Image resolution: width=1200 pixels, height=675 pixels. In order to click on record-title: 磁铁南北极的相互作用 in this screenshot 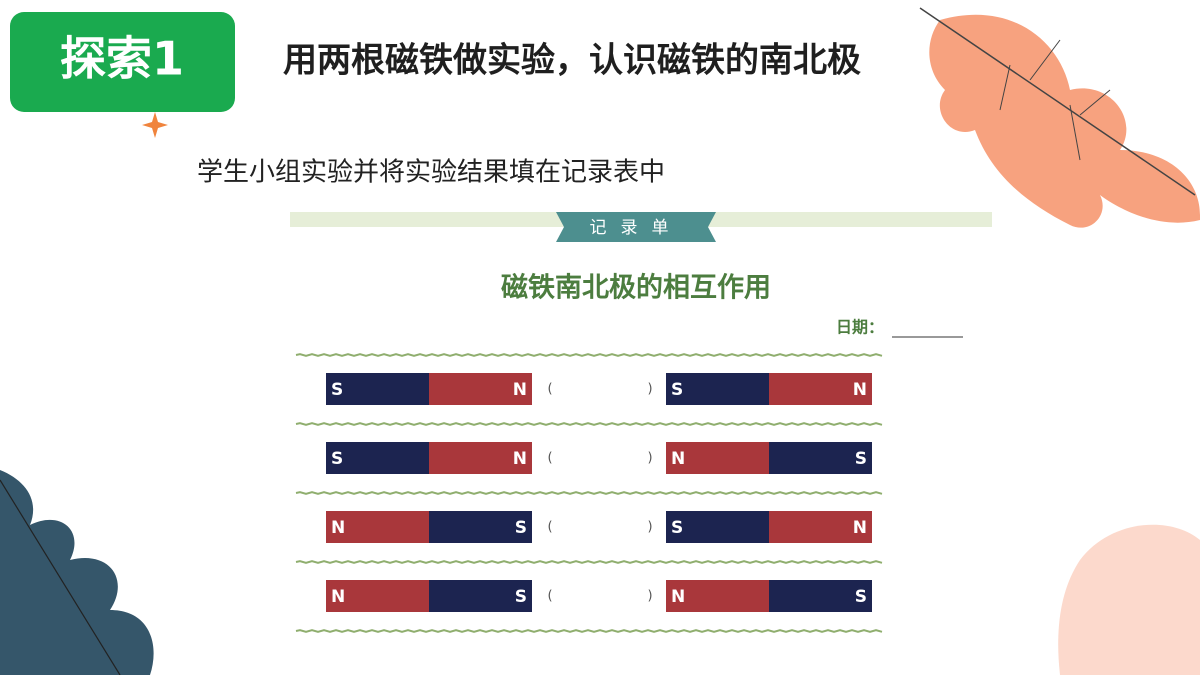, I will do `click(636, 288)`.